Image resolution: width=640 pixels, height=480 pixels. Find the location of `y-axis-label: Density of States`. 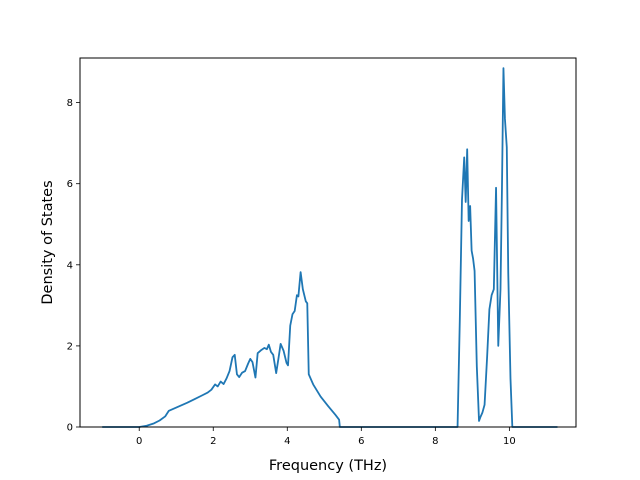

y-axis-label: Density of States is located at coordinates (48, 242).